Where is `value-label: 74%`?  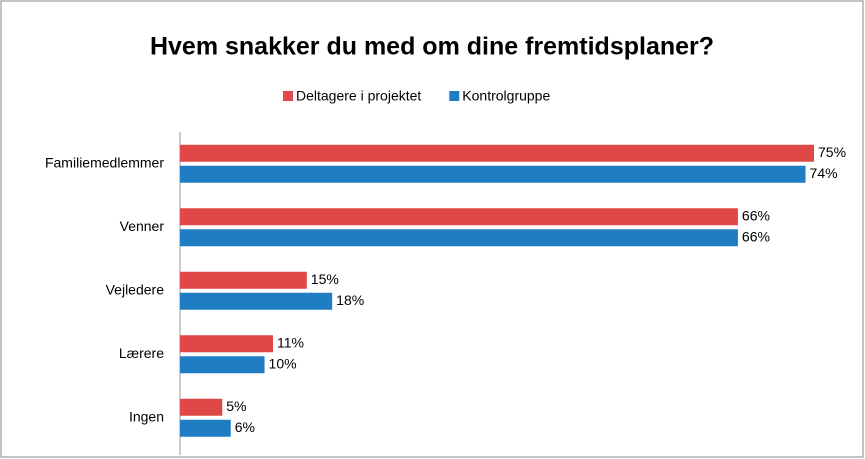 value-label: 74% is located at coordinates (824, 173).